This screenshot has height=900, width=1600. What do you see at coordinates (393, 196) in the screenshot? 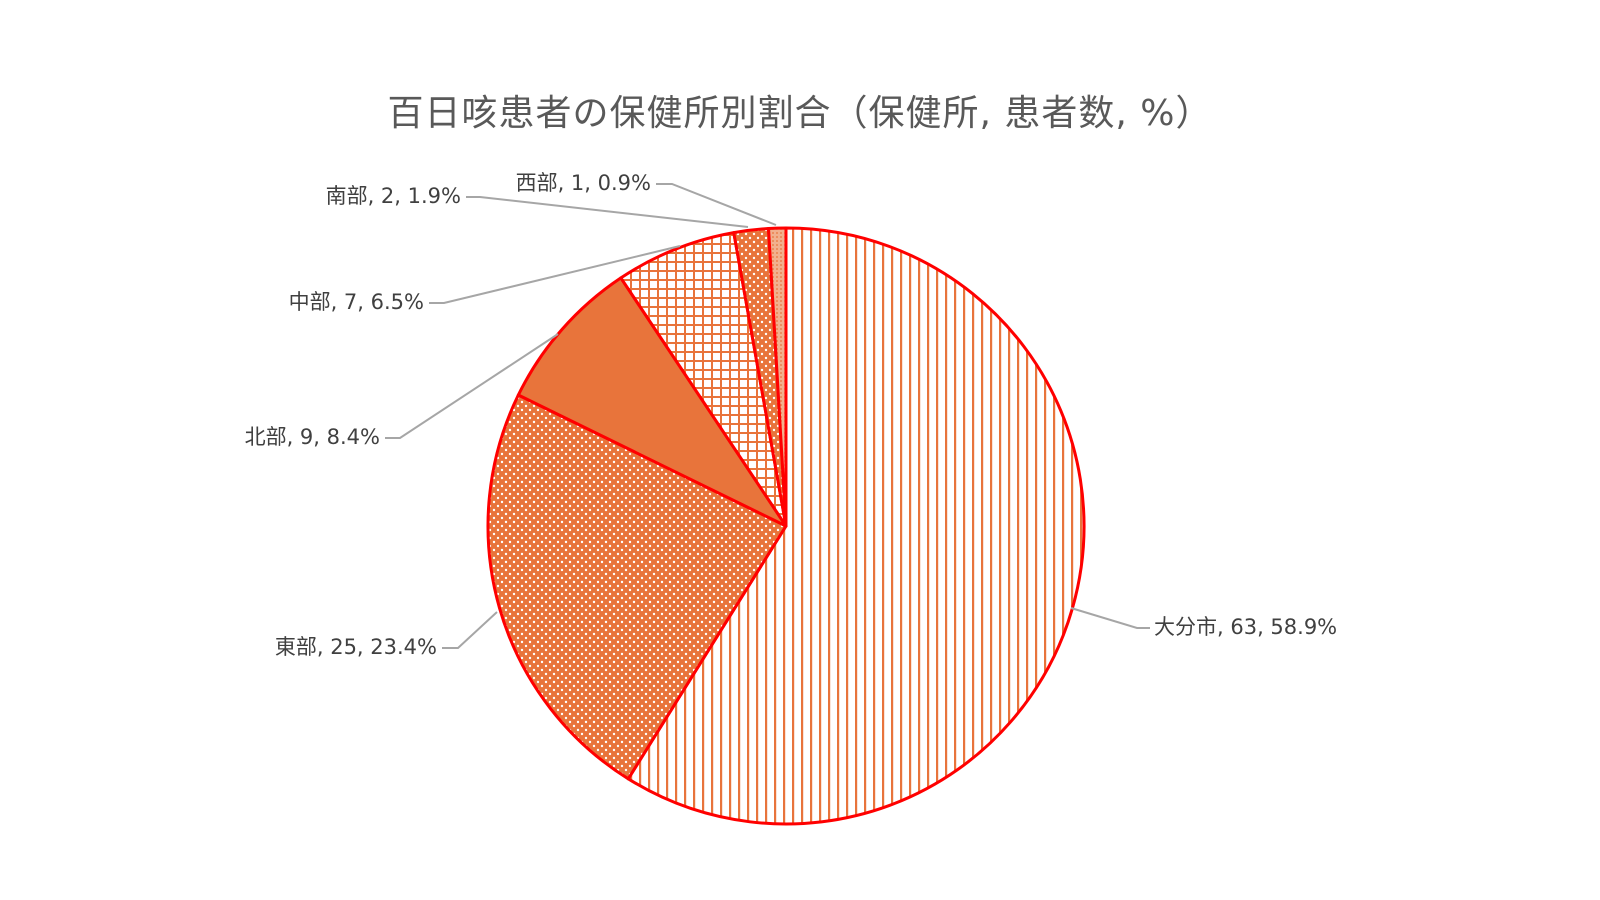
I see `data-label-5: 南部, 2, 1.9%` at bounding box center [393, 196].